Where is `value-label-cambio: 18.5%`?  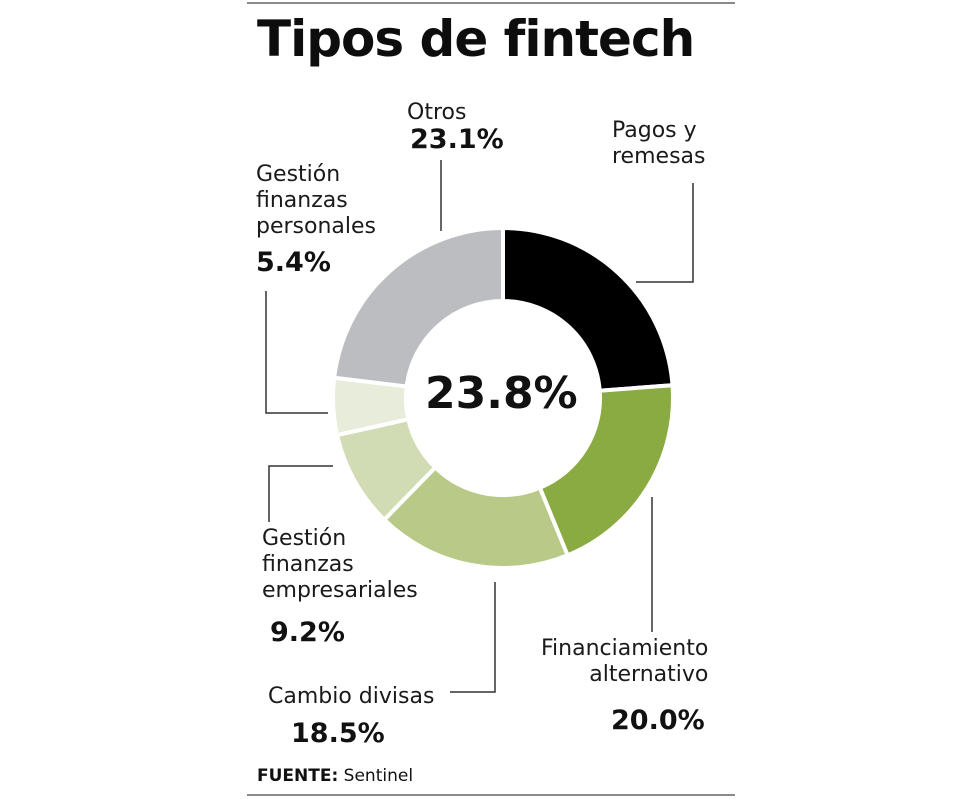 value-label-cambio: 18.5% is located at coordinates (338, 733).